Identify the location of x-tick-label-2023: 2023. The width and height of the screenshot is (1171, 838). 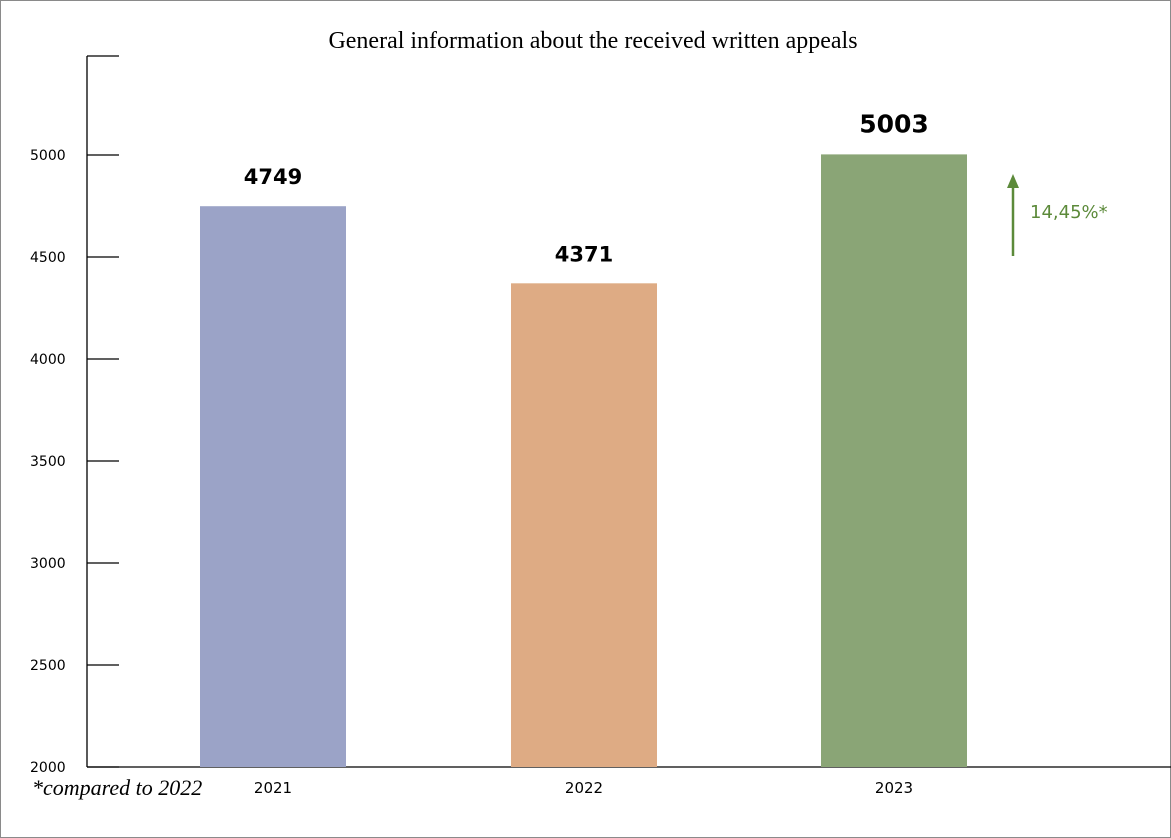
(894, 788).